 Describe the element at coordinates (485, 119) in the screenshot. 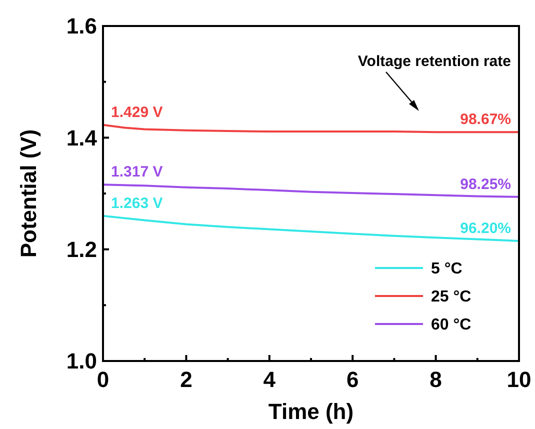

I see `annotation: 98.67%` at that location.